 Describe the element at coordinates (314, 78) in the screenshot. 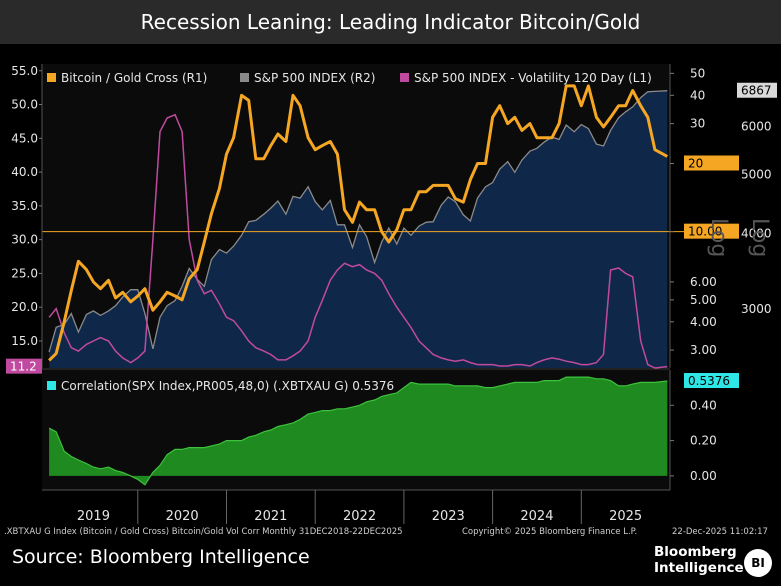

I see `legend-label-sp500: S&P 500 INDEX (R2)` at that location.